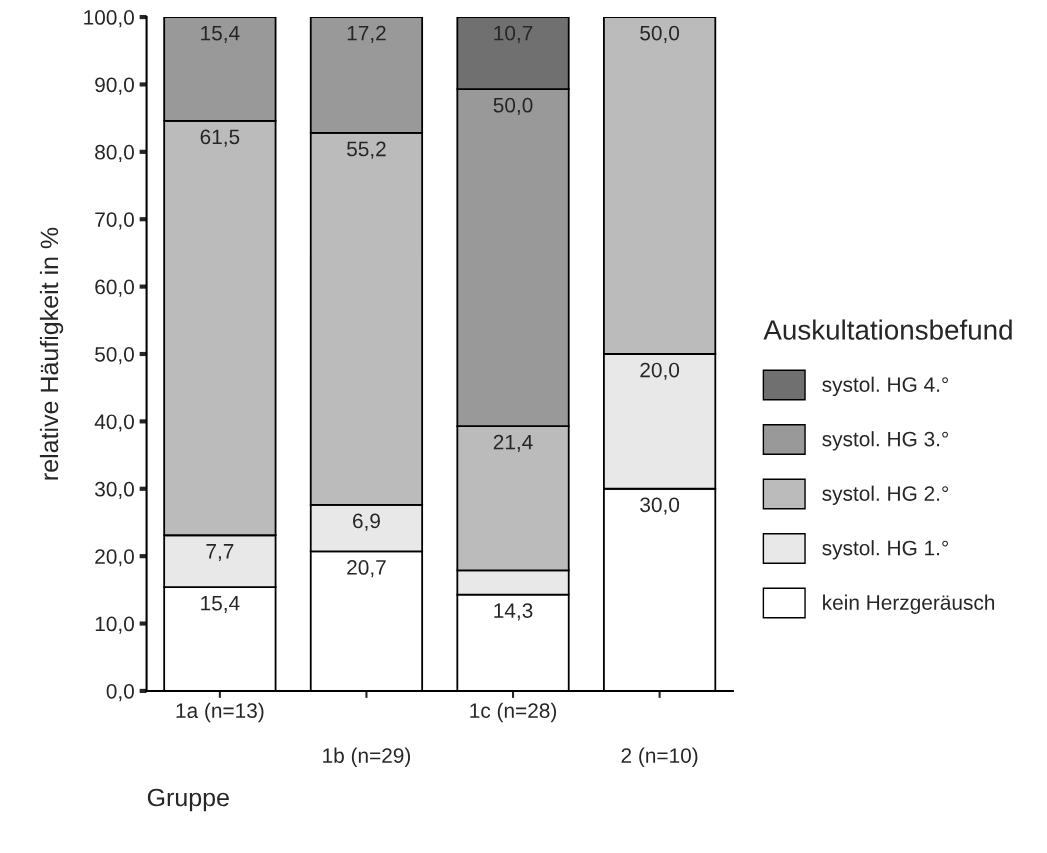 This screenshot has width=1047, height=853. I want to click on legend-label: systol. HG 2.°, so click(885, 495).